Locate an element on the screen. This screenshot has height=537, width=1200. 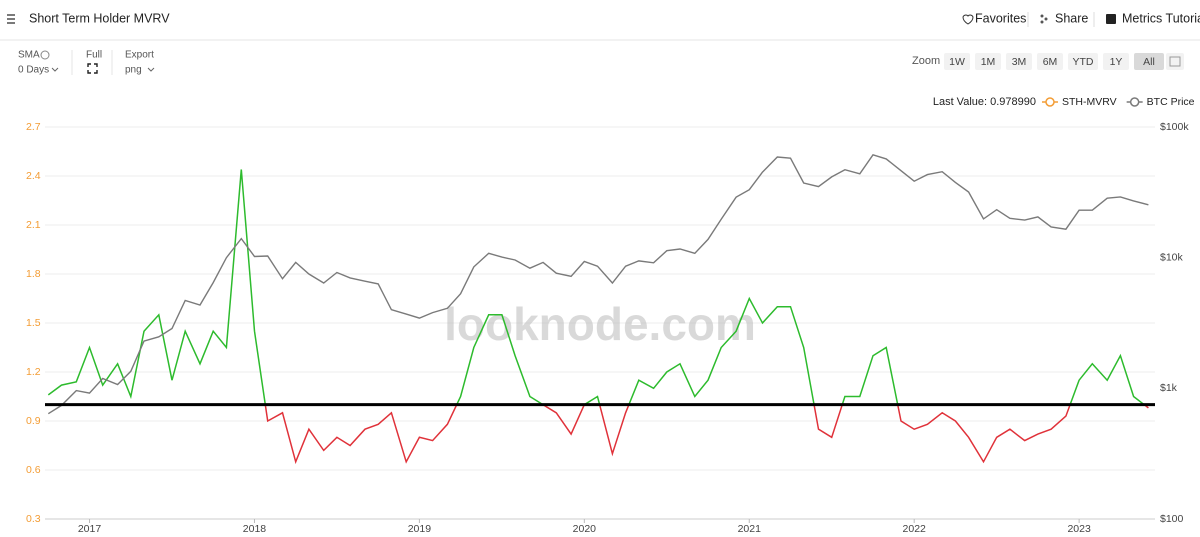
x-tick-label: 2017 is located at coordinates (90, 529).